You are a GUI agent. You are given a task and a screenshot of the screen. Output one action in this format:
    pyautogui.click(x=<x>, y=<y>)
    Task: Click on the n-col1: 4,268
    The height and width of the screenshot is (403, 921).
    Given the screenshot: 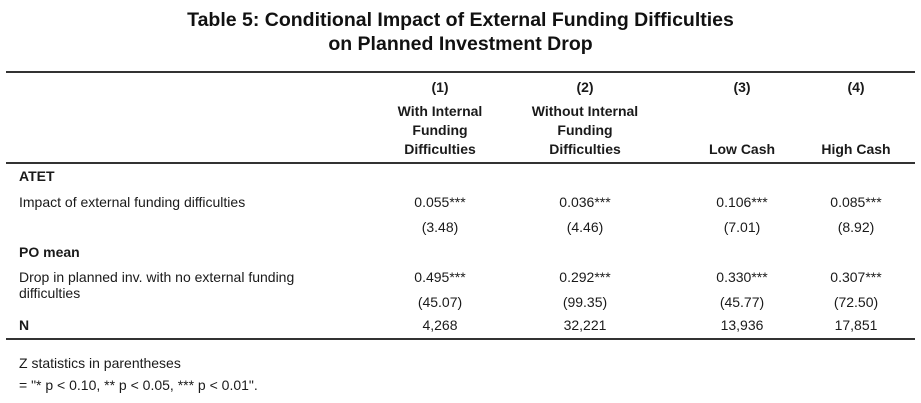 What is the action you would take?
    pyautogui.click(x=440, y=325)
    